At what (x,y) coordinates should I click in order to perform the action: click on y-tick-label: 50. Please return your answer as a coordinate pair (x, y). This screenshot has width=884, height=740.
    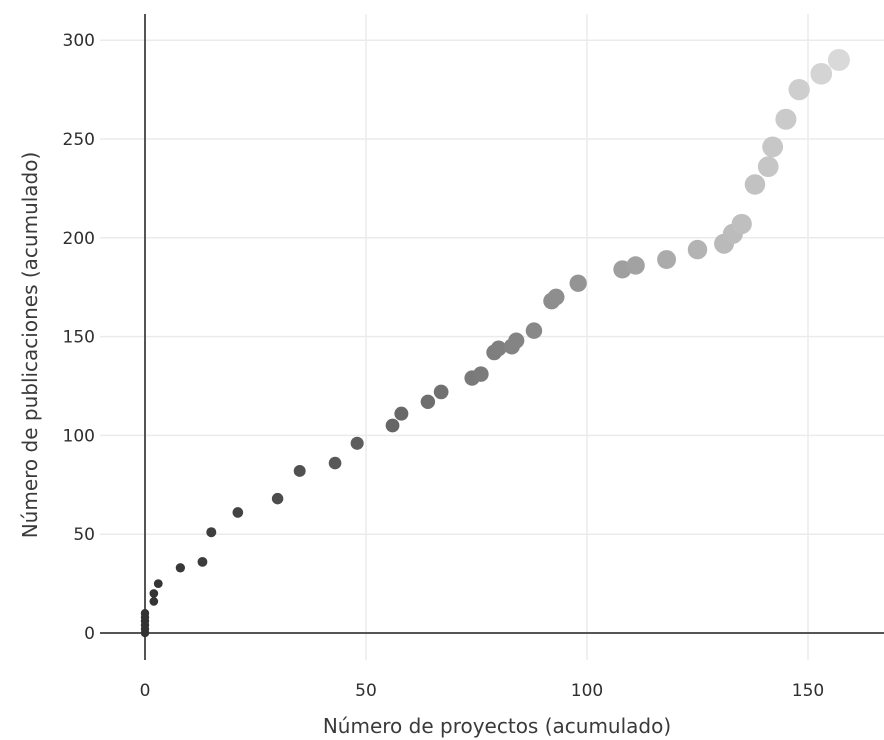
    Looking at the image, I should click on (84, 535).